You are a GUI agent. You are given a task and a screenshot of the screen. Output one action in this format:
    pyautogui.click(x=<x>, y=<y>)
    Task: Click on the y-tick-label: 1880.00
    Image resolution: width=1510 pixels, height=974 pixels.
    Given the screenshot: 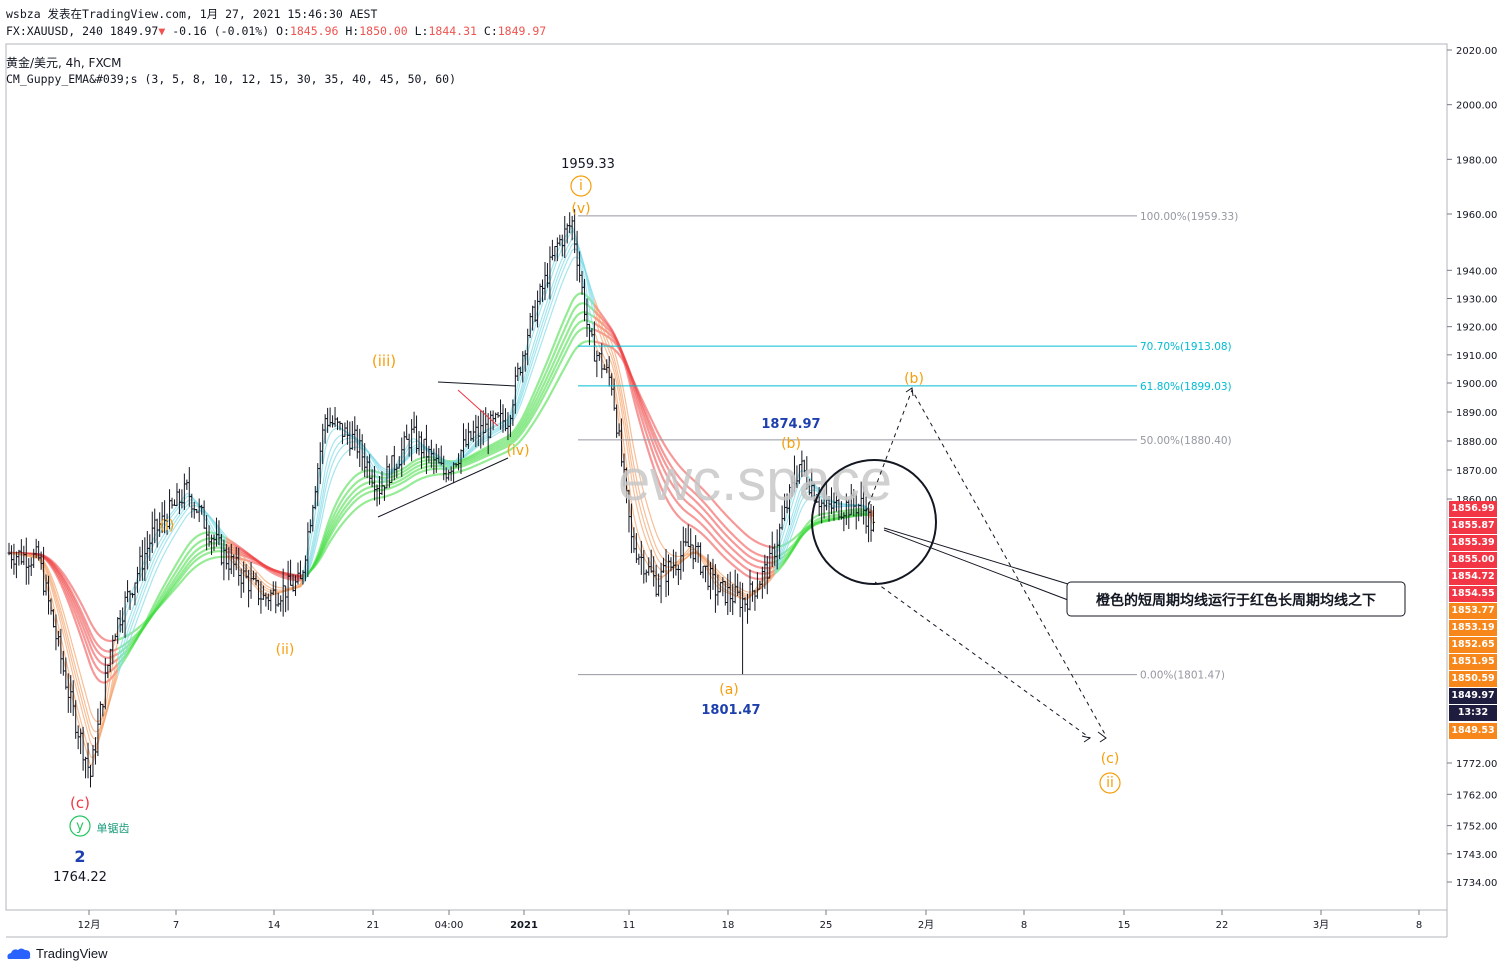 What is the action you would take?
    pyautogui.click(x=1476, y=442)
    